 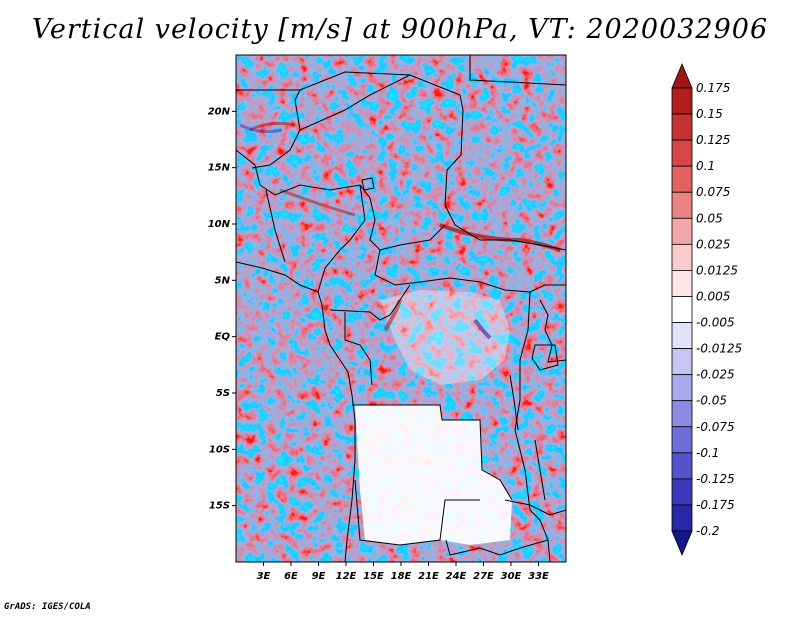 I want to click on neutral-region, so click(x=433, y=475).